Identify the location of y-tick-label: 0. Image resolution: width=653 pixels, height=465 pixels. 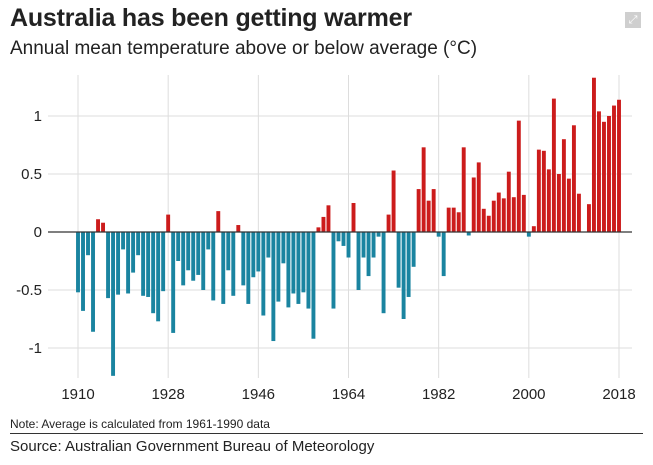
(38, 232).